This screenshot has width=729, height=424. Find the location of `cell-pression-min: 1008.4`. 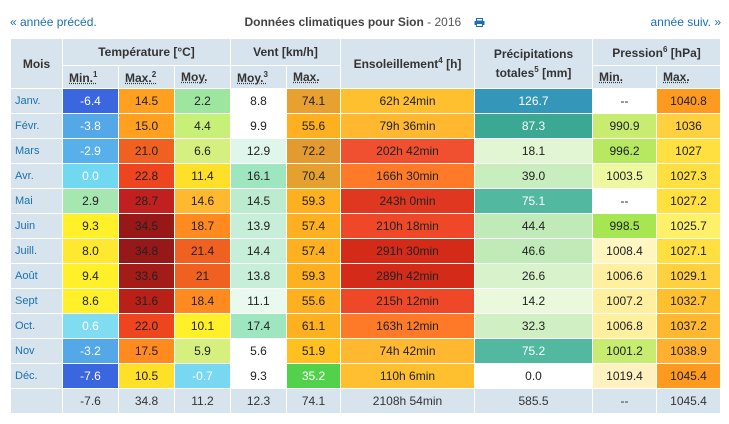

cell-pression-min: 1008.4 is located at coordinates (624, 251).